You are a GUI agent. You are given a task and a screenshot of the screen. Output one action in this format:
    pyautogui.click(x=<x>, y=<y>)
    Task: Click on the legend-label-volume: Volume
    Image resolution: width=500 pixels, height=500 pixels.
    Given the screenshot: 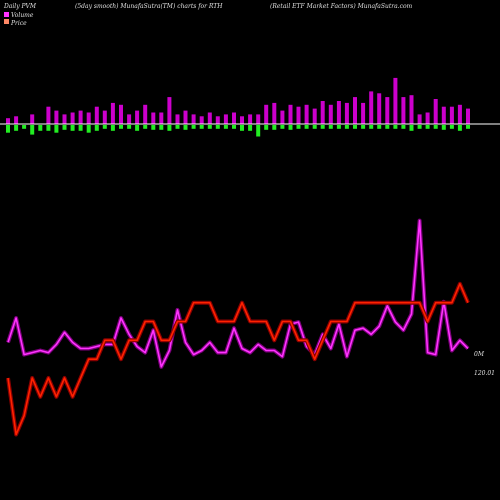 What is the action you would take?
    pyautogui.click(x=22, y=15)
    